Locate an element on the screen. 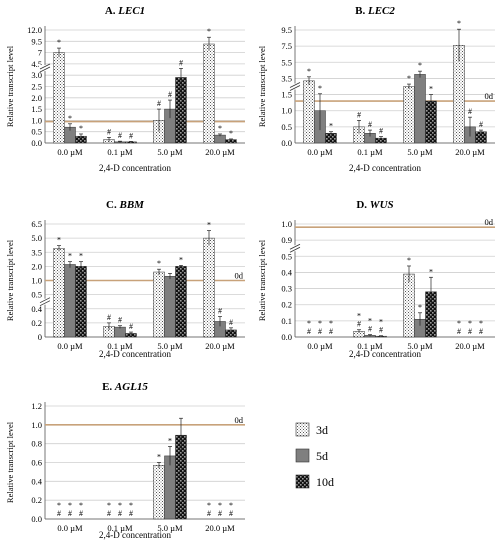 This screenshot has width=504, height=550. y-tick-label: 5.5 is located at coordinates (286, 62).